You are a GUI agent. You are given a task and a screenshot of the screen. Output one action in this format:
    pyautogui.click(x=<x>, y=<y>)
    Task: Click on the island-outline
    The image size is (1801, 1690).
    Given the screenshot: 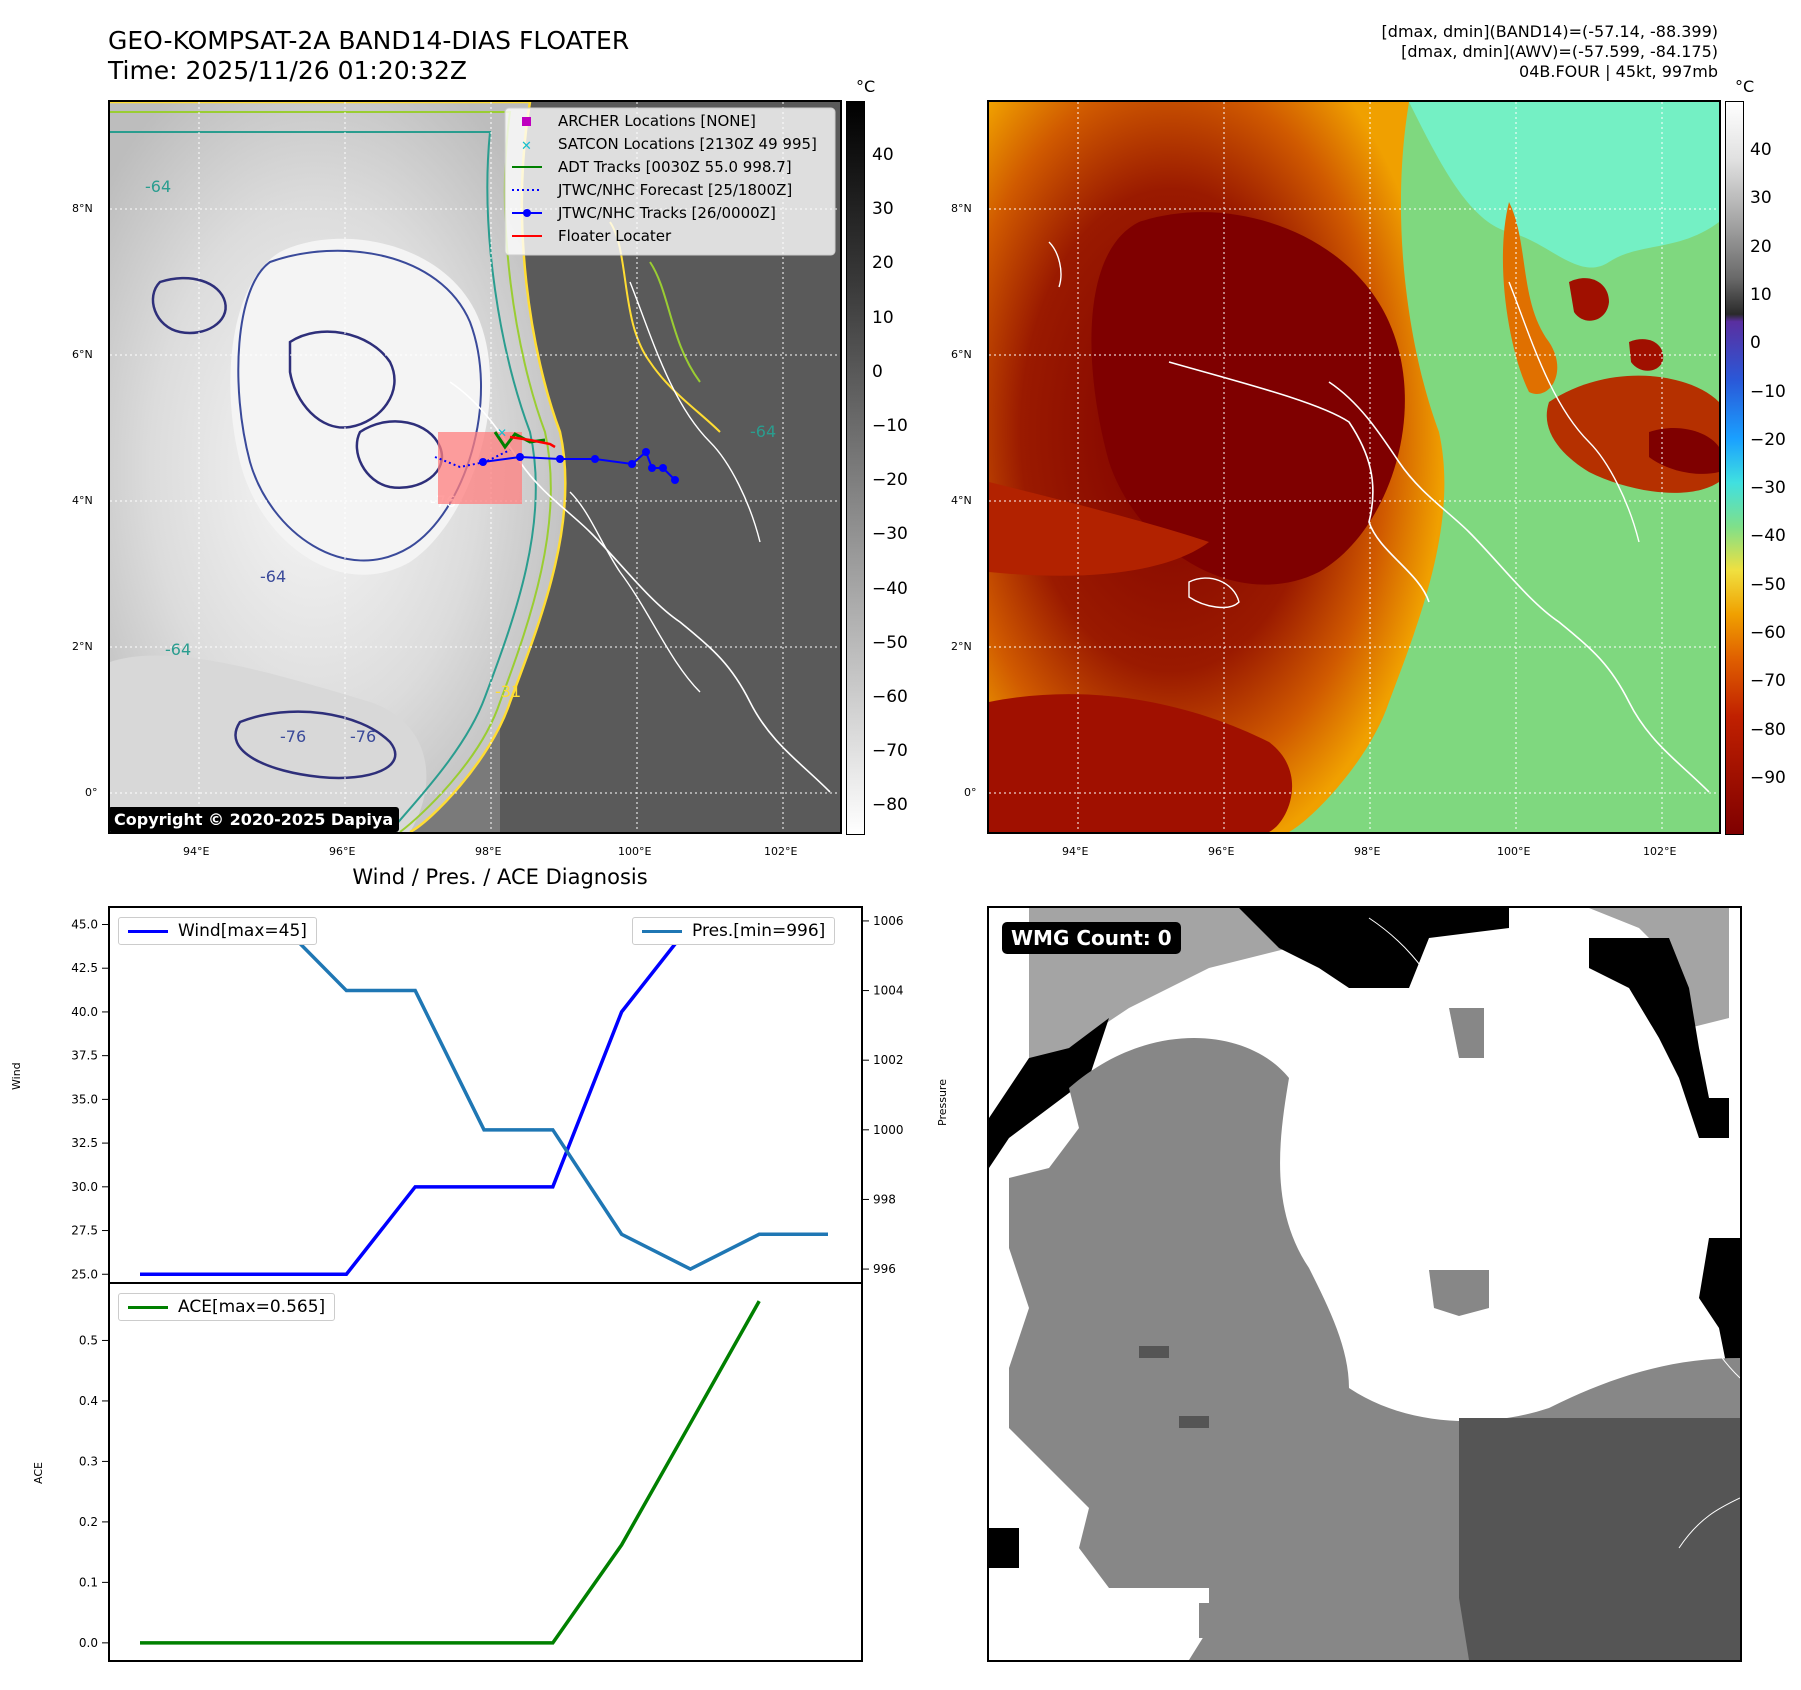 What is the action you would take?
    pyautogui.click(x=1214, y=593)
    